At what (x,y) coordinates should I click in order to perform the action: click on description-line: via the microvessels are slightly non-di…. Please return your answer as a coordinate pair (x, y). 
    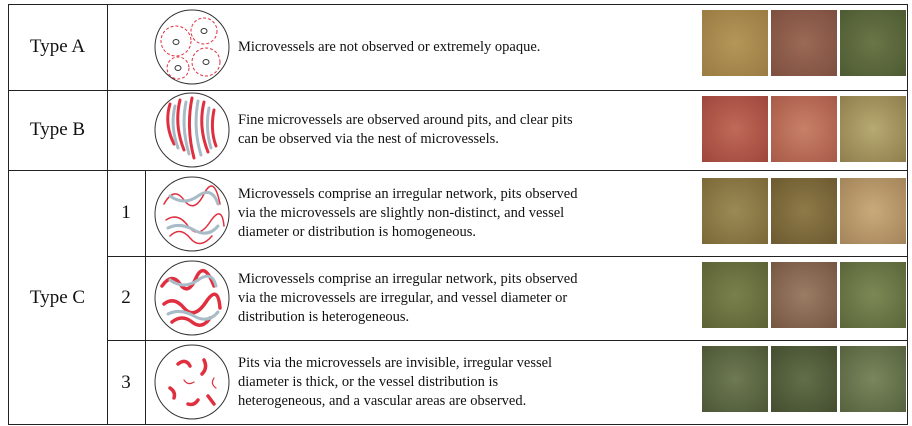
    Looking at the image, I should click on (401, 212).